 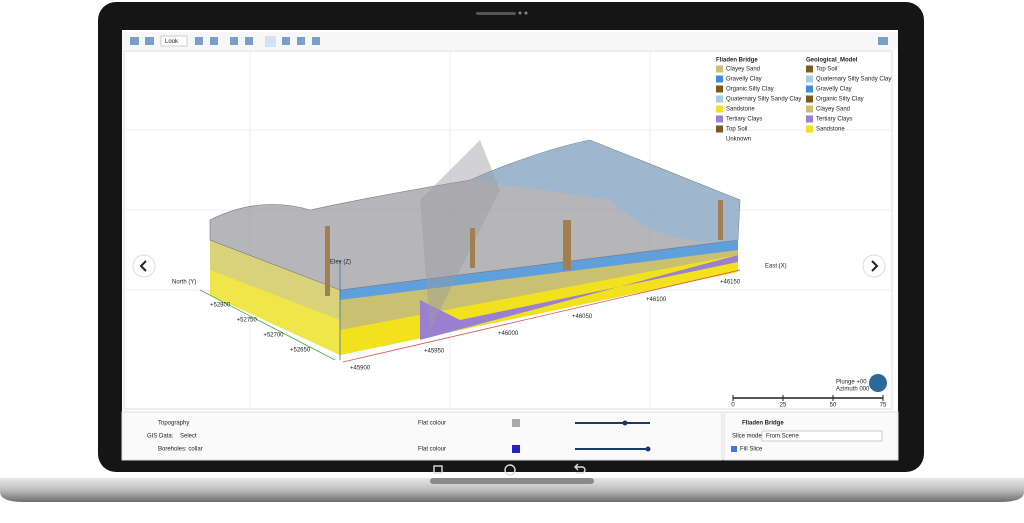 What do you see at coordinates (783, 406) in the screenshot?
I see `scale-label: 25` at bounding box center [783, 406].